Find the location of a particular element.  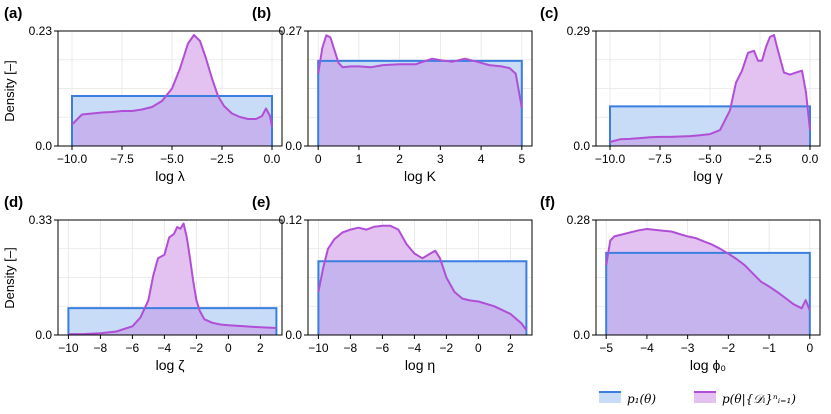

y-tick-label: 0.12 is located at coordinates (291, 220).